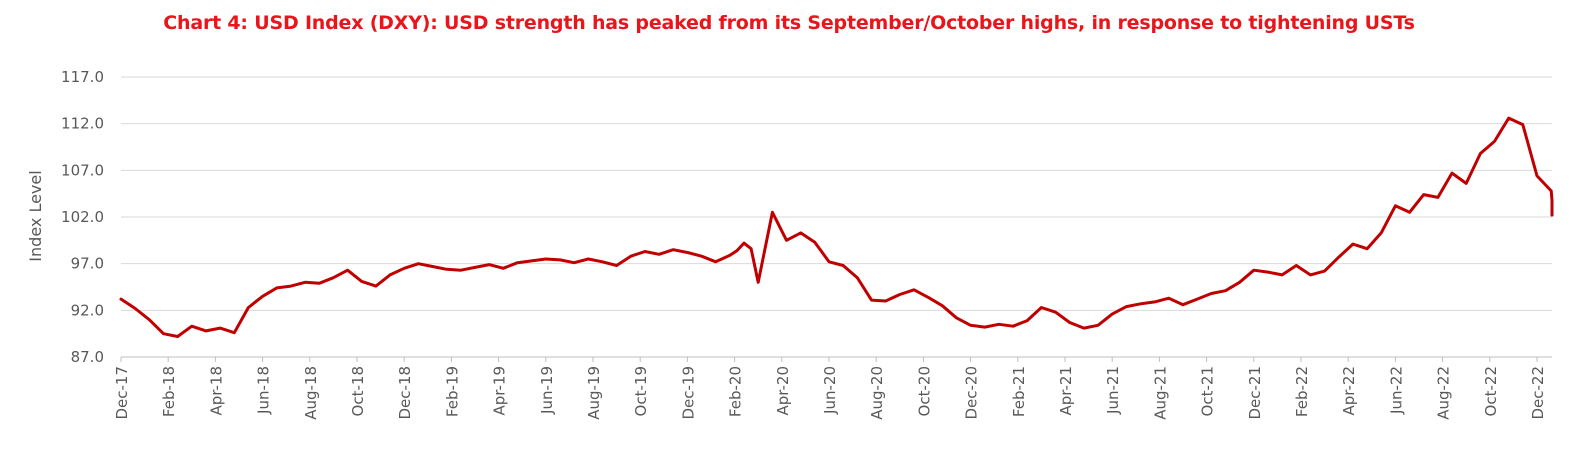  What do you see at coordinates (594, 393) in the screenshot?
I see `x-tick-label: Aug-19` at bounding box center [594, 393].